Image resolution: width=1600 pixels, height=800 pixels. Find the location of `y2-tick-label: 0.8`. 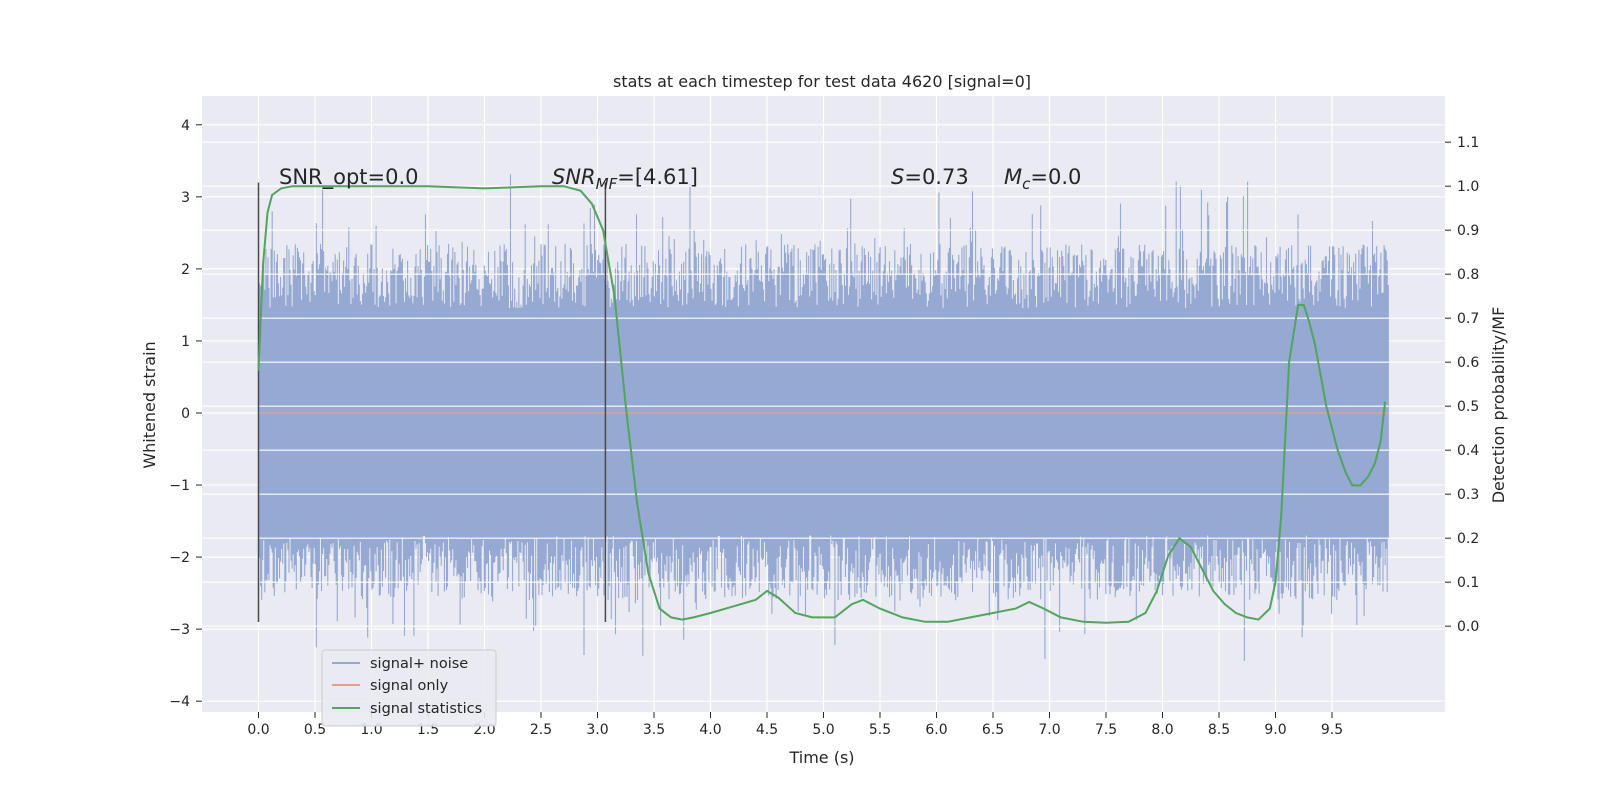

y2-tick-label: 0.8 is located at coordinates (1468, 275).